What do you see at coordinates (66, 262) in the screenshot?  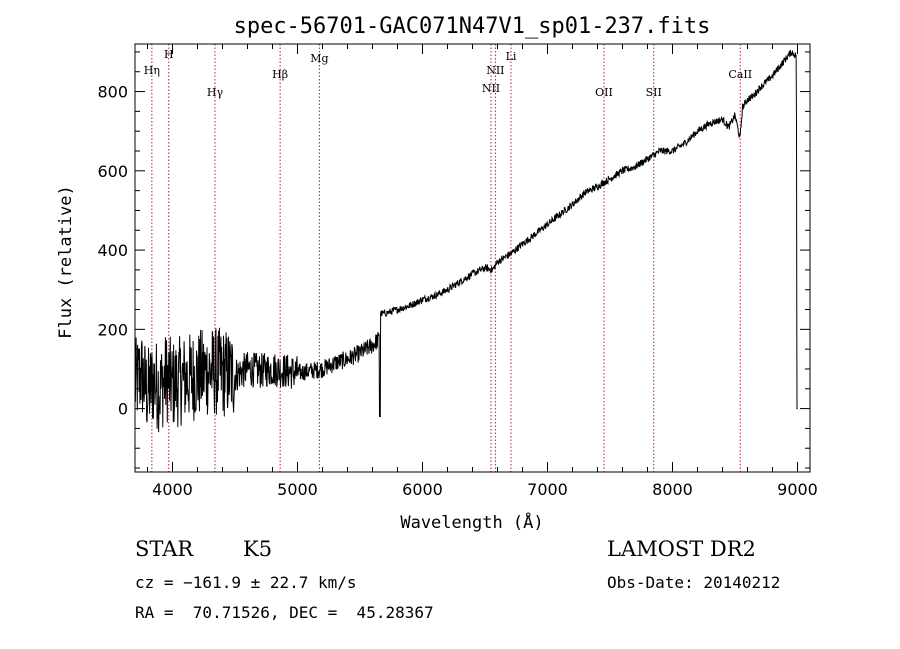 I see `y-axis-label: Flux (relative)` at bounding box center [66, 262].